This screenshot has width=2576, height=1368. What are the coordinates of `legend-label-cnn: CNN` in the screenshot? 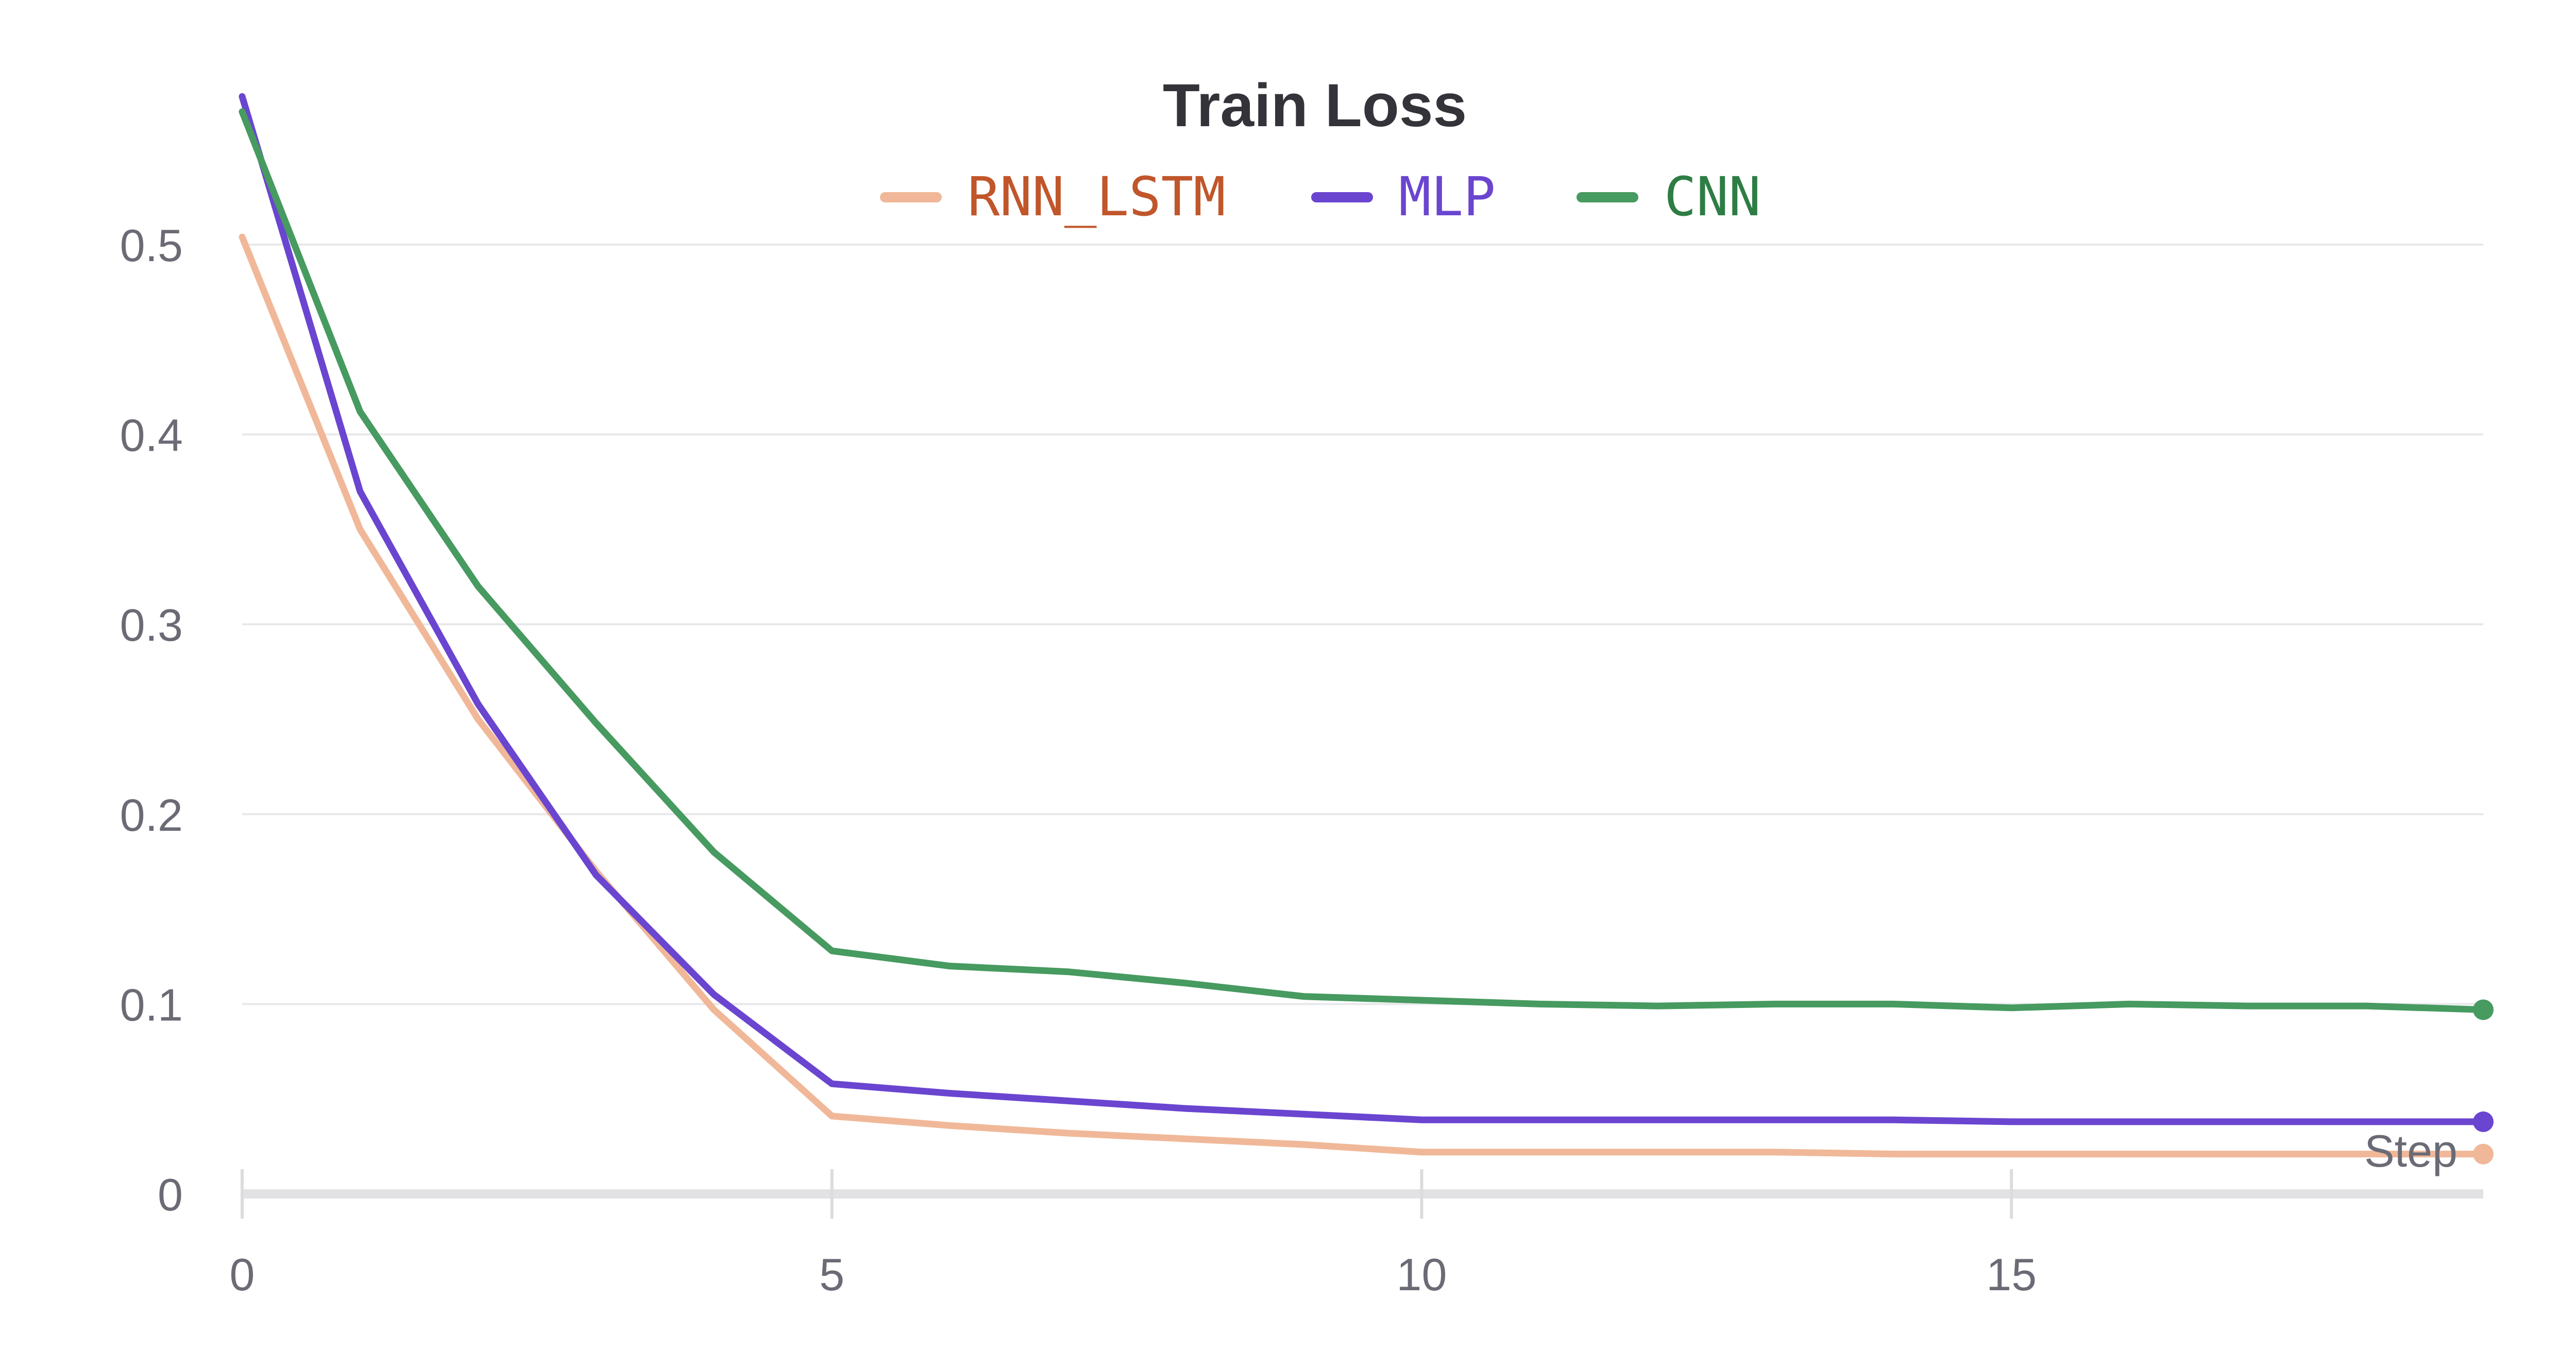 It's located at (1712, 196).